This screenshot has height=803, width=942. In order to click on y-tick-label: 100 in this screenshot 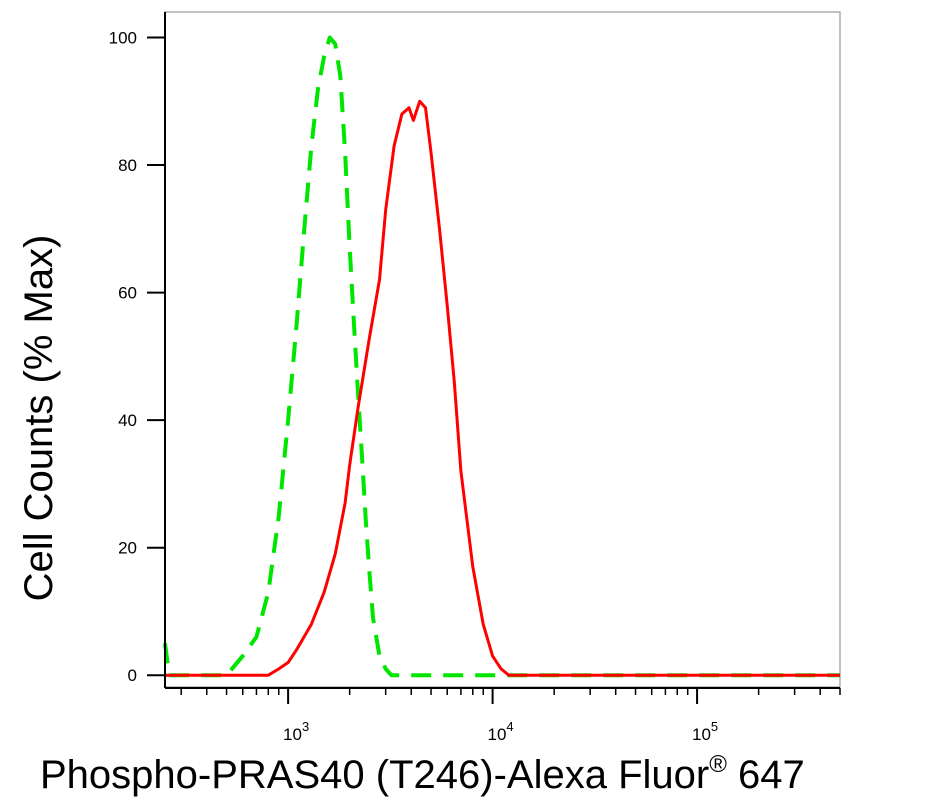, I will do `click(123, 38)`.